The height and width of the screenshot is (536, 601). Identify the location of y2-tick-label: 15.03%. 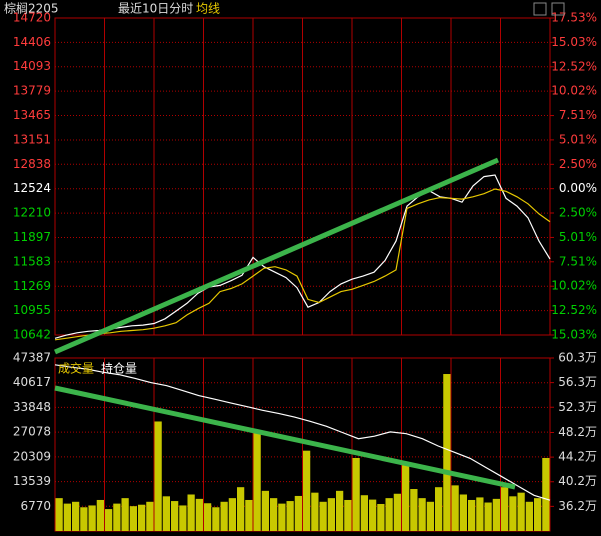
(574, 335).